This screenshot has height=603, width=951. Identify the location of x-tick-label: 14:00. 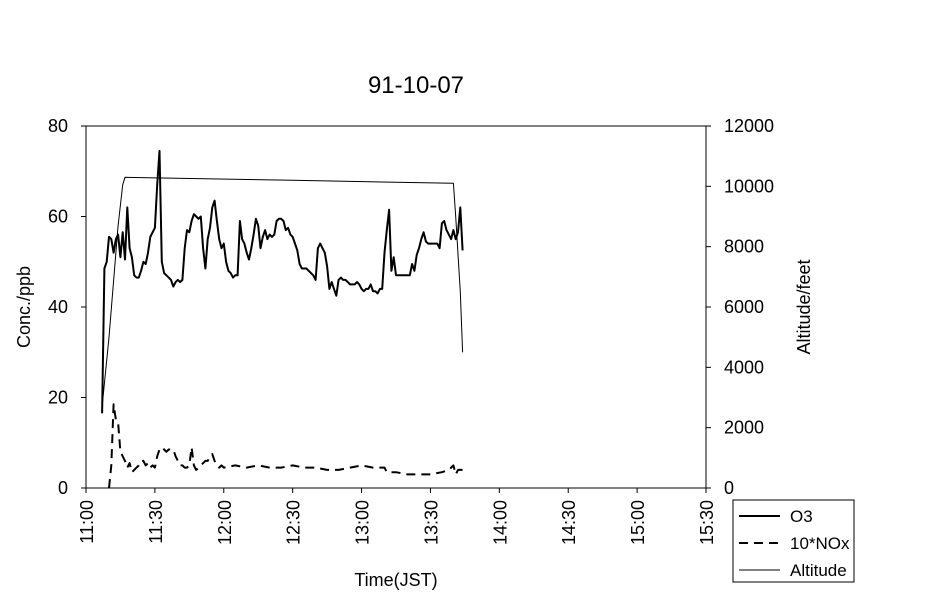
(500, 522).